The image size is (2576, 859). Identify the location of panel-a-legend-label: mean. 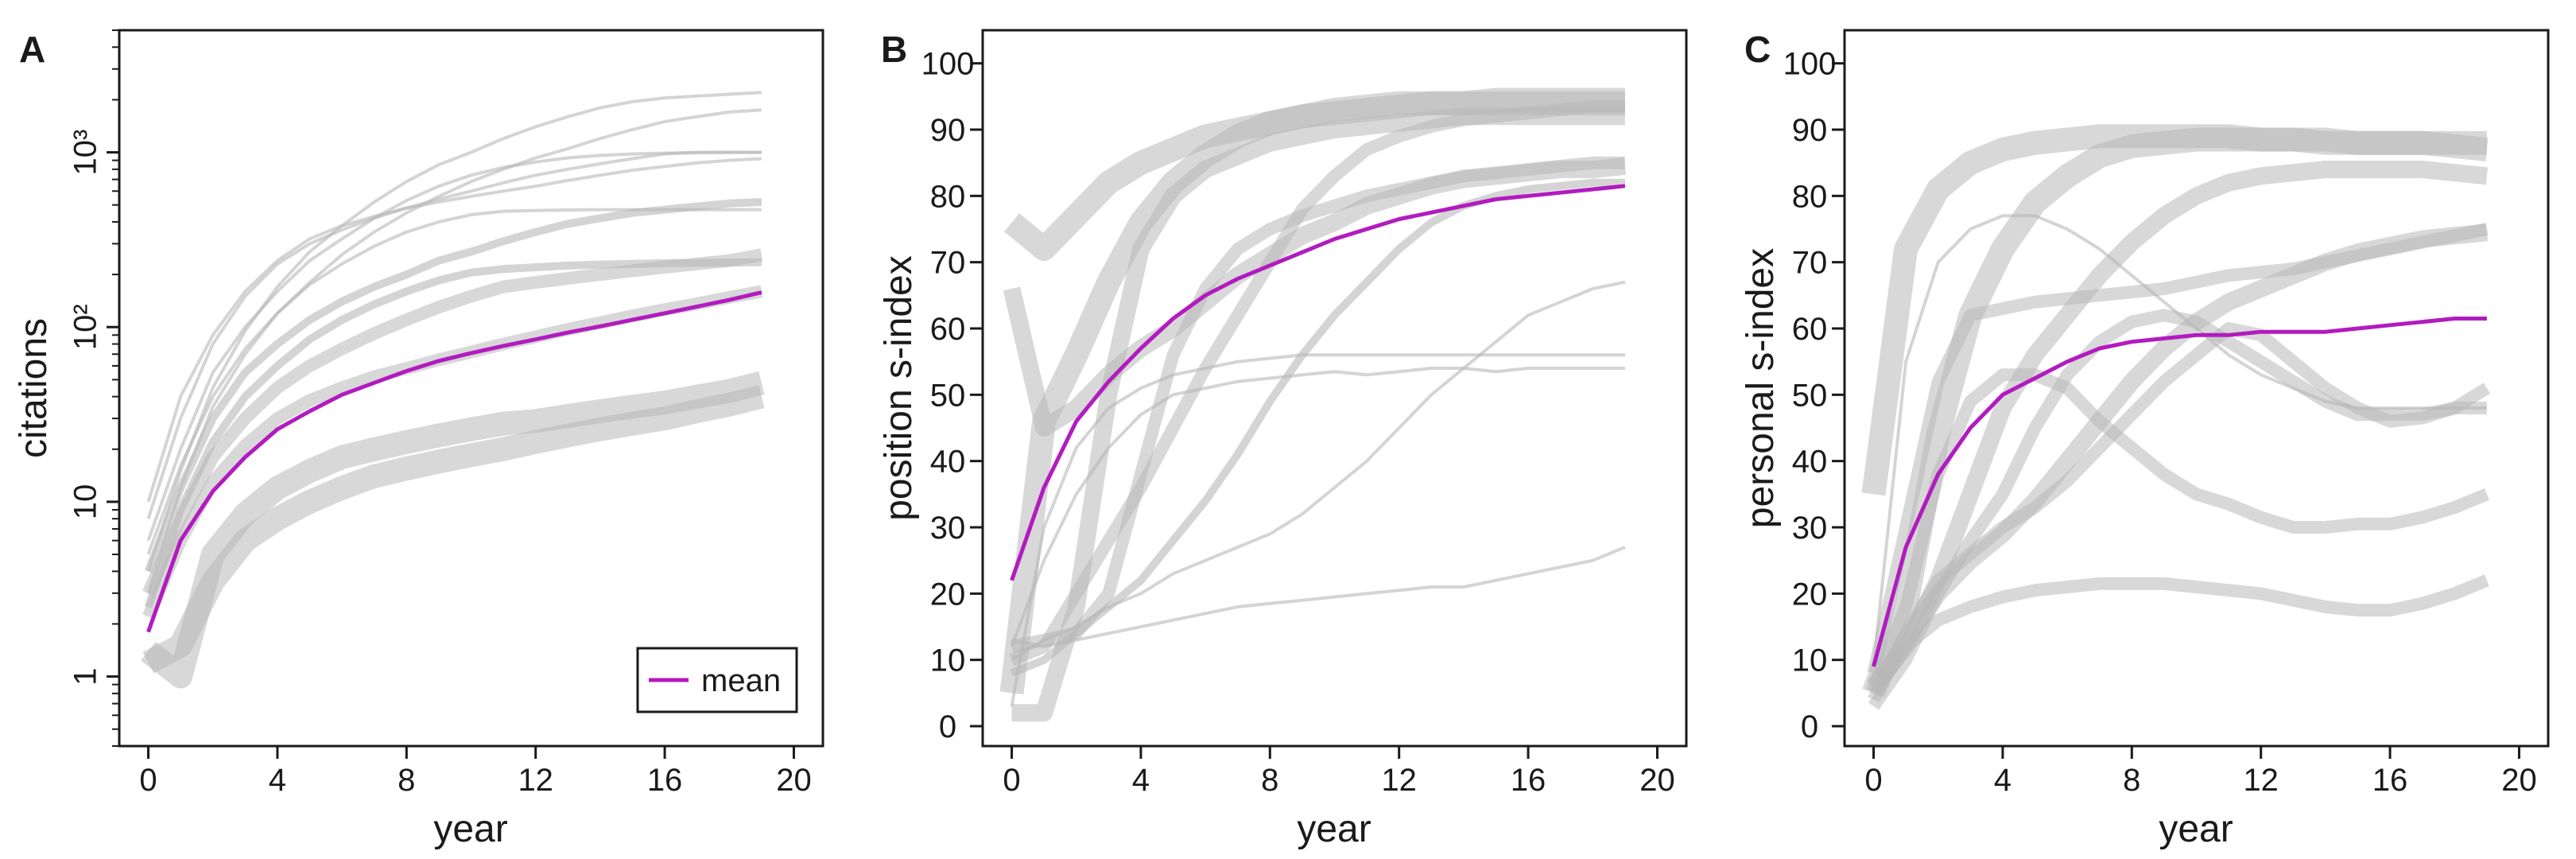
(741, 680).